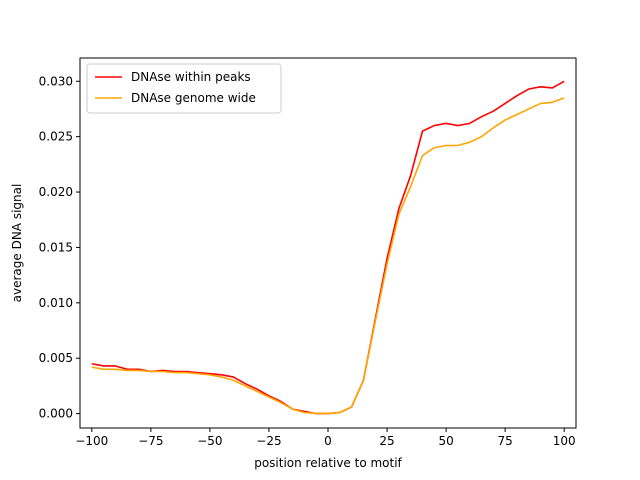  What do you see at coordinates (564, 441) in the screenshot?
I see `x-tick-label: 100` at bounding box center [564, 441].